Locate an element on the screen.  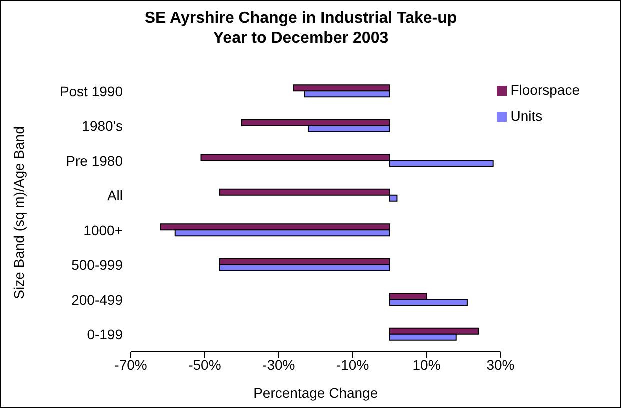
y-tick-label: 500-999 is located at coordinates (98, 265).